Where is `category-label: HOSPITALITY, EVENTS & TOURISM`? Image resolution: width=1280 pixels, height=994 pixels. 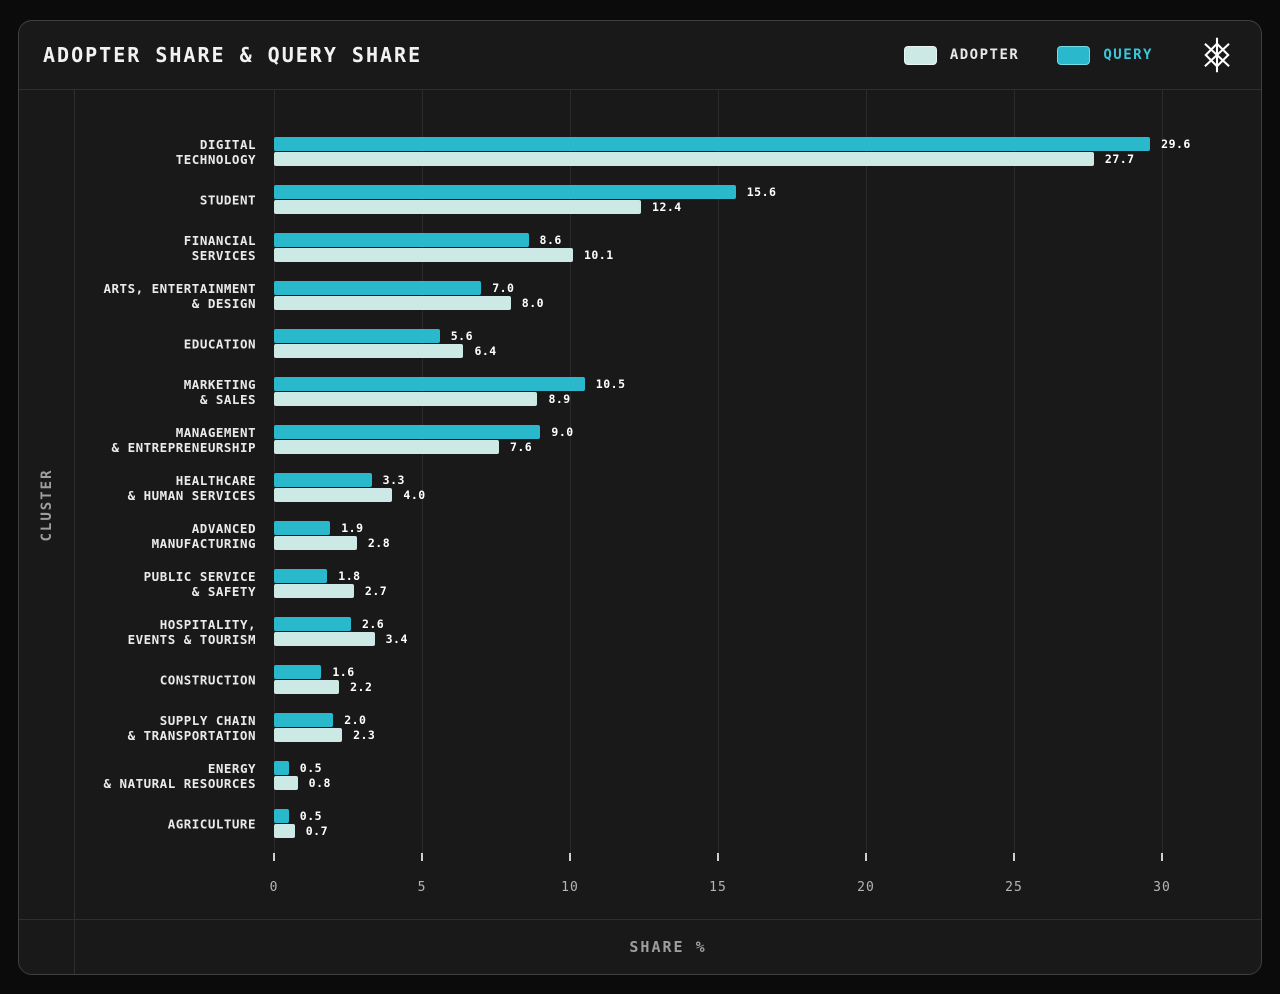 category-label: HOSPITALITY, EVENTS & TOURISM is located at coordinates (191, 632).